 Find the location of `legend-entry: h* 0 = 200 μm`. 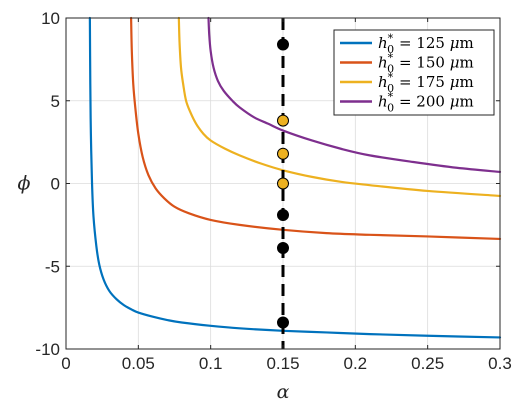

legend-entry: h* 0 = 200 μm is located at coordinates (426, 103).